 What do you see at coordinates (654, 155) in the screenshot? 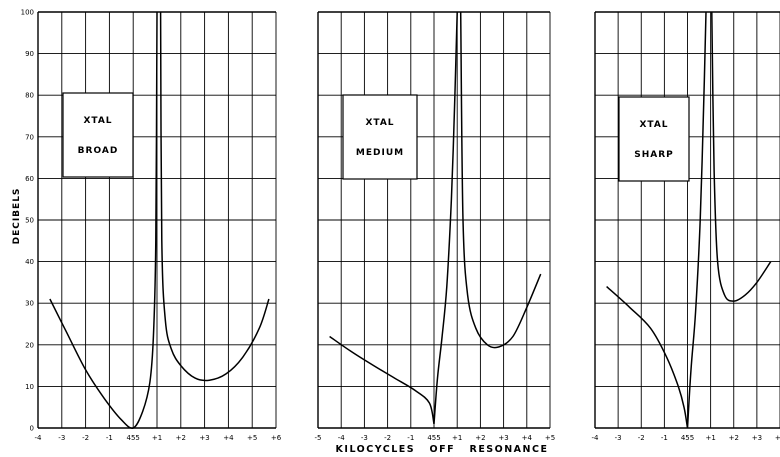
I see `mode-label-text: SHARP` at bounding box center [654, 155].